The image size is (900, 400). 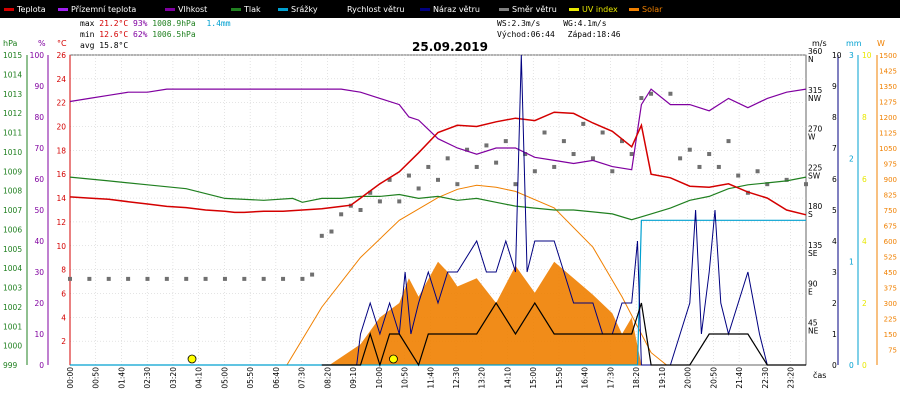 I want to click on stats-sunrise: Východ:06:44, so click(x=526, y=34).